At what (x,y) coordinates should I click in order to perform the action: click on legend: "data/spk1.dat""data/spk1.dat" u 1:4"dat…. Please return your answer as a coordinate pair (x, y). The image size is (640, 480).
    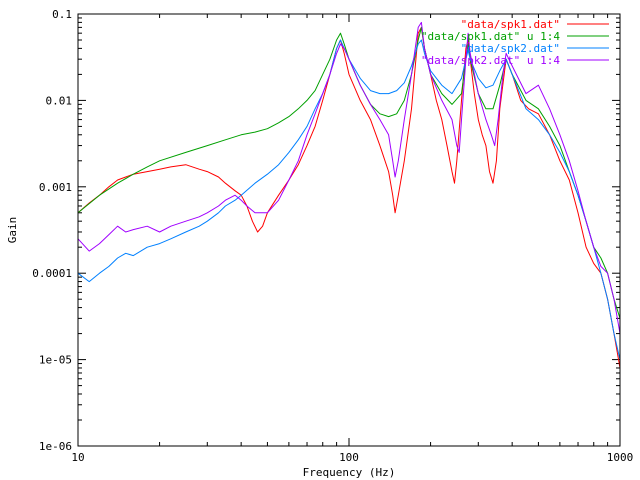
    Looking at the image, I should click on (515, 42).